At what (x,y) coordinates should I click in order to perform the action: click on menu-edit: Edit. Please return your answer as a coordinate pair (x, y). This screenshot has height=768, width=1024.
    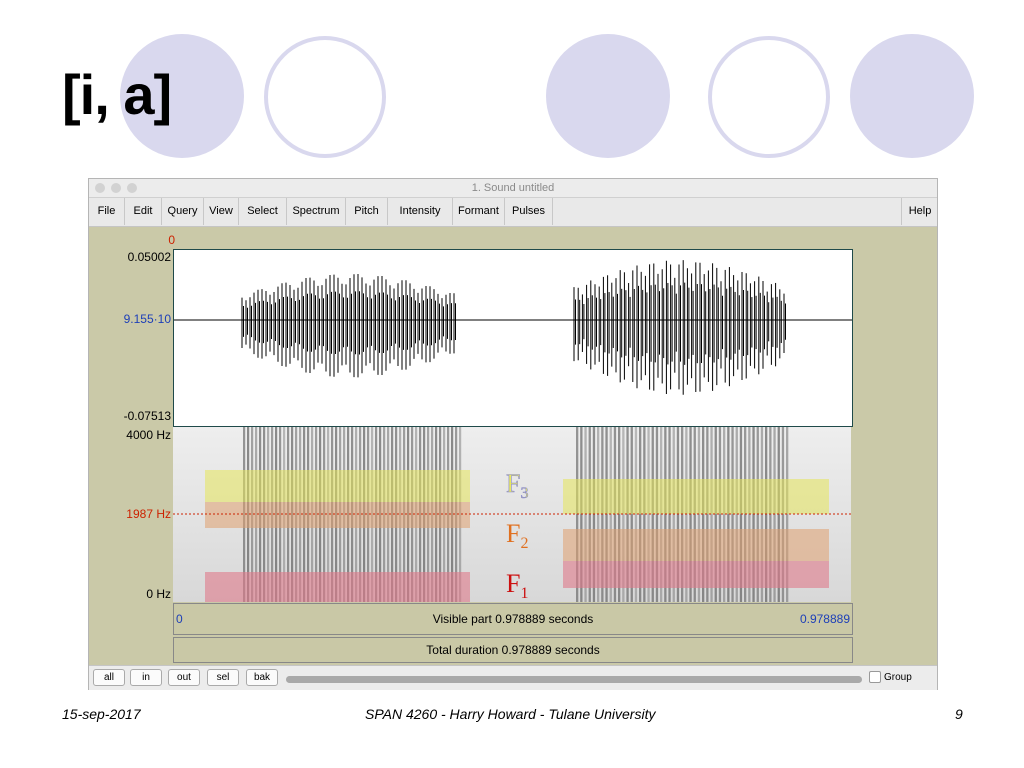
    Looking at the image, I should click on (143, 211).